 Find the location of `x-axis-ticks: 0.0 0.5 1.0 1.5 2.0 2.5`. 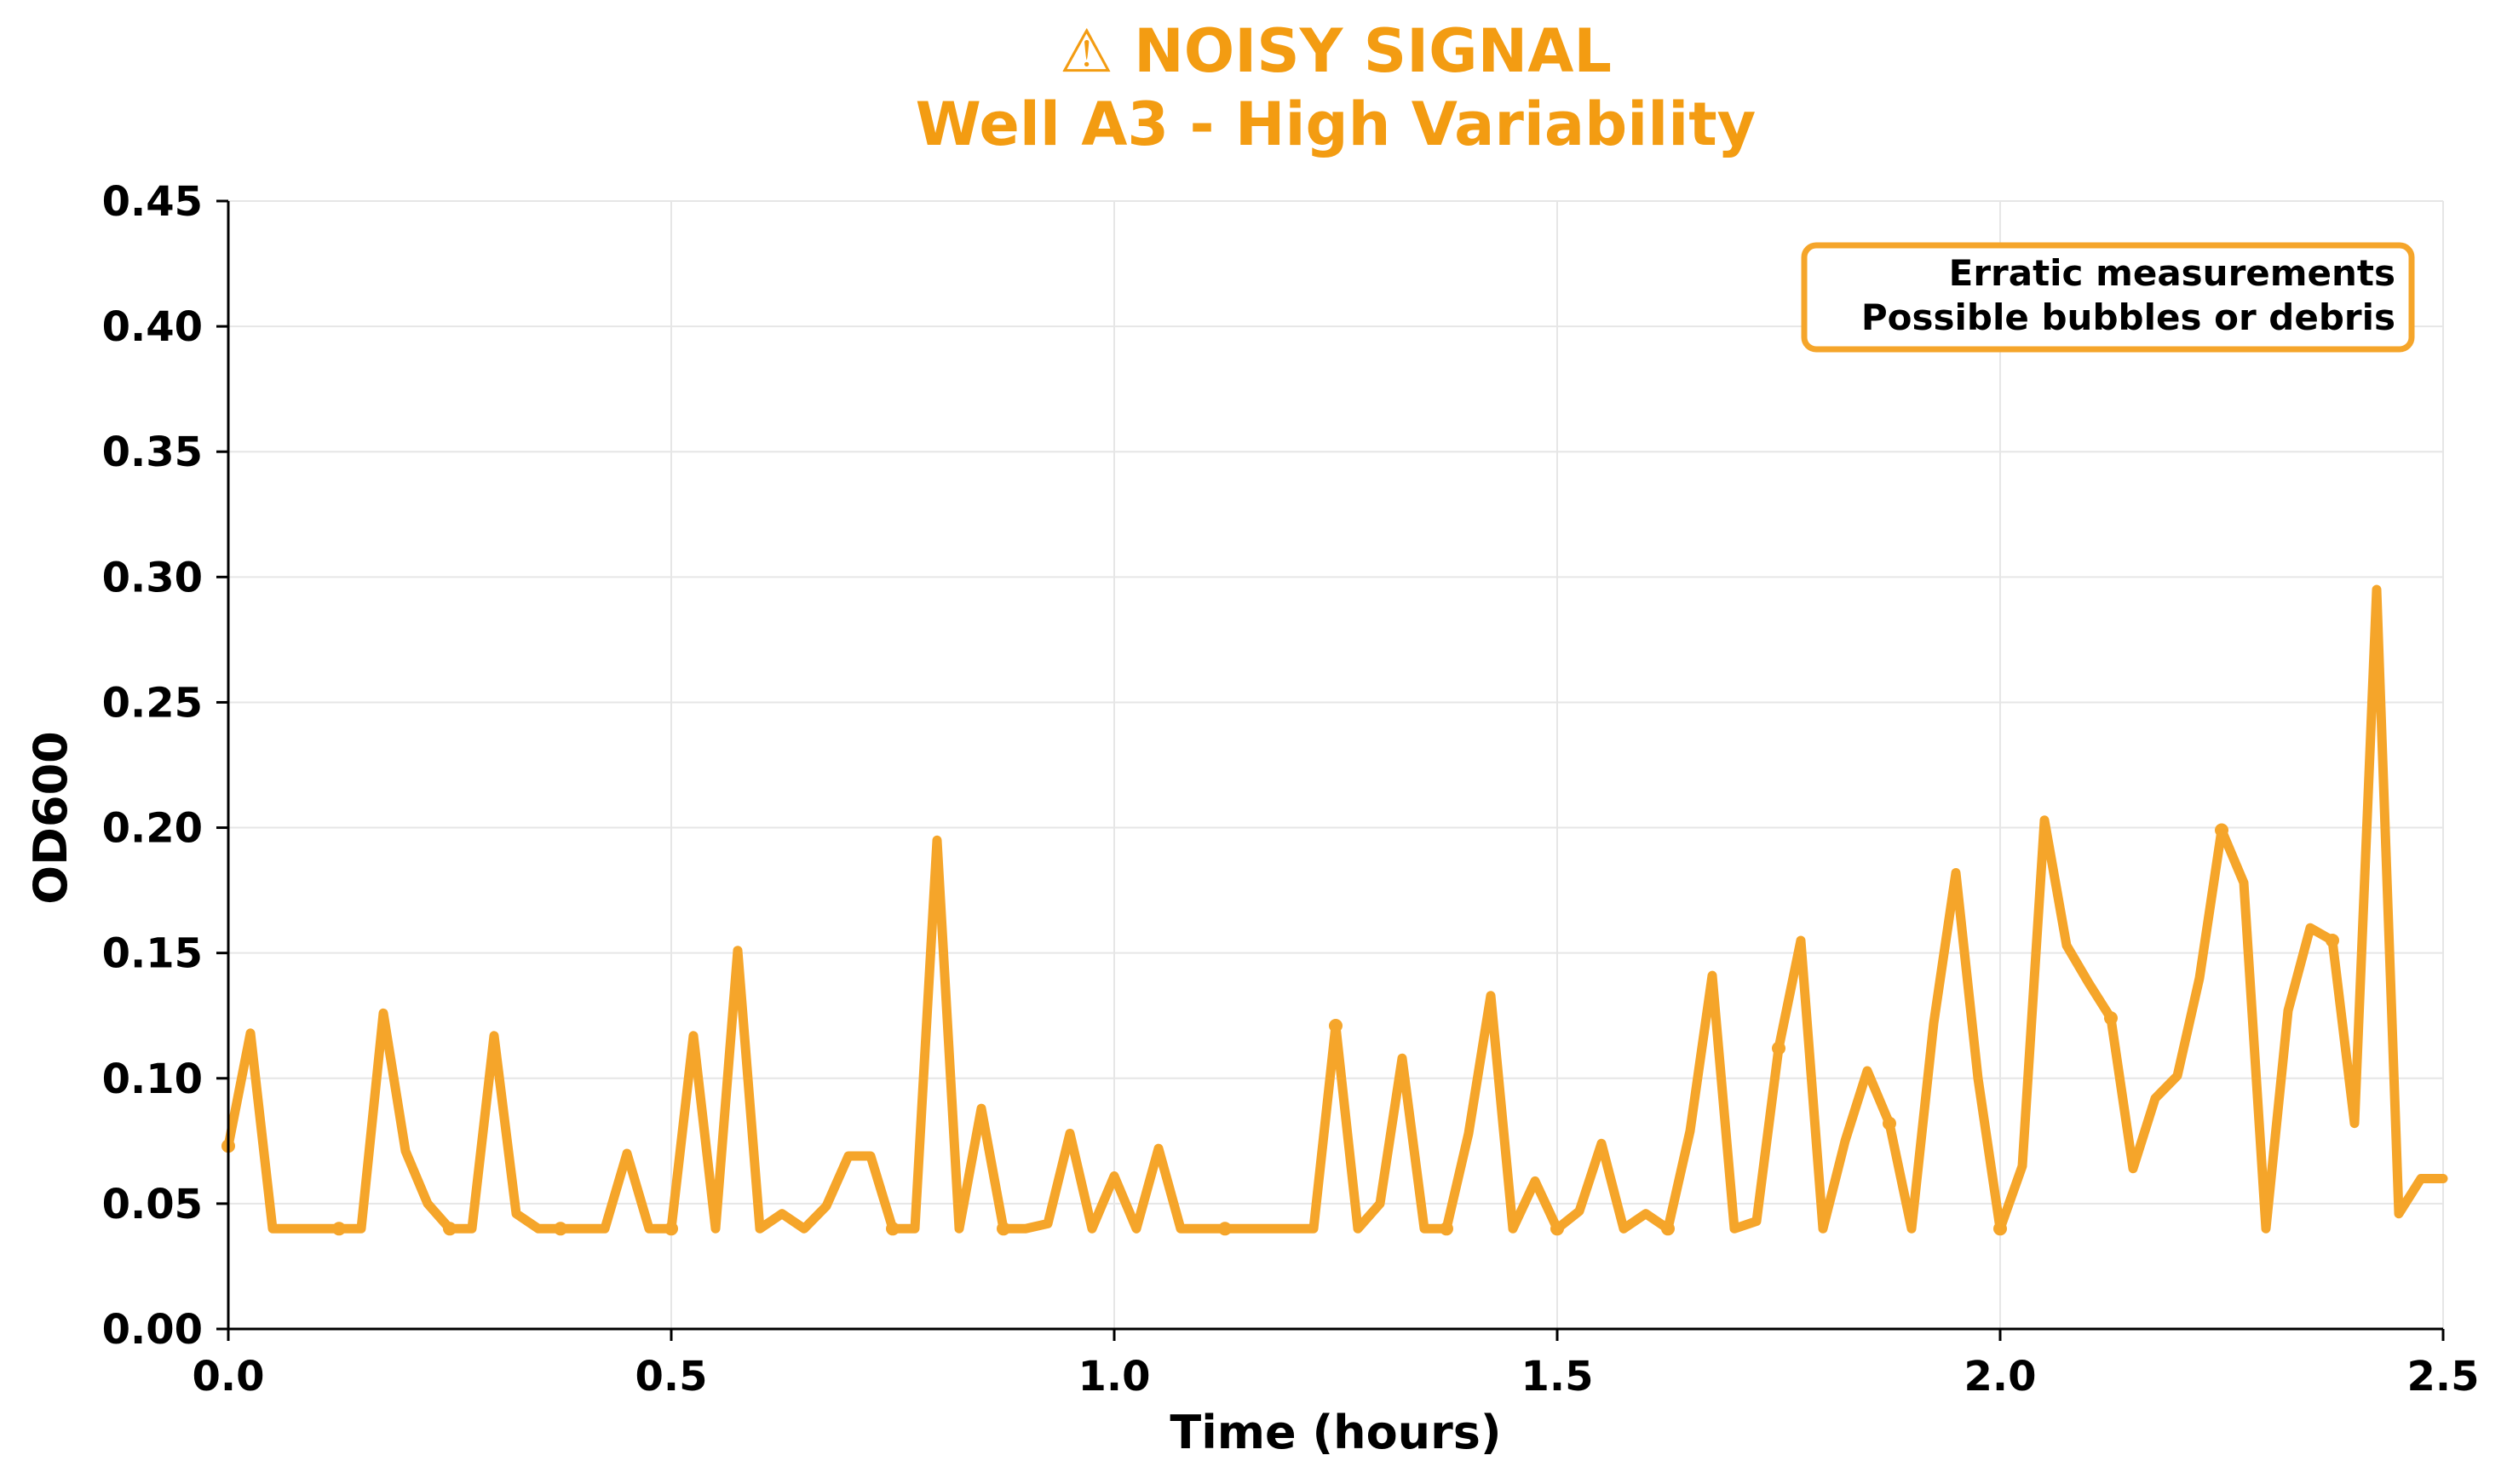

x-axis-ticks: 0.0 0.5 1.0 1.5 2.0 2.5 is located at coordinates (1336, 1365).